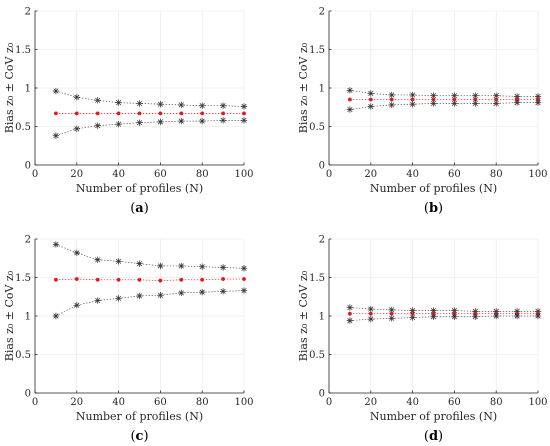 This screenshot has width=550, height=446. I want to click on series-line-mean, so click(149, 279).